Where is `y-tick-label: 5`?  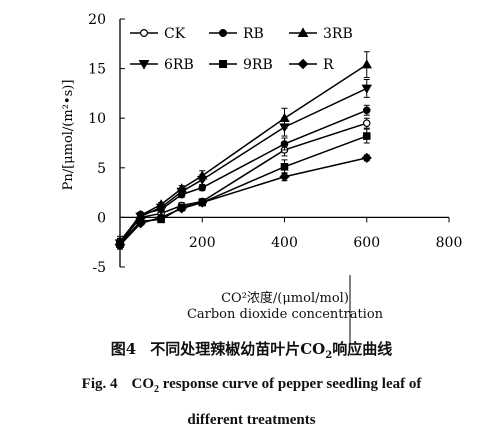 y-tick-label: 5 is located at coordinates (101, 169).